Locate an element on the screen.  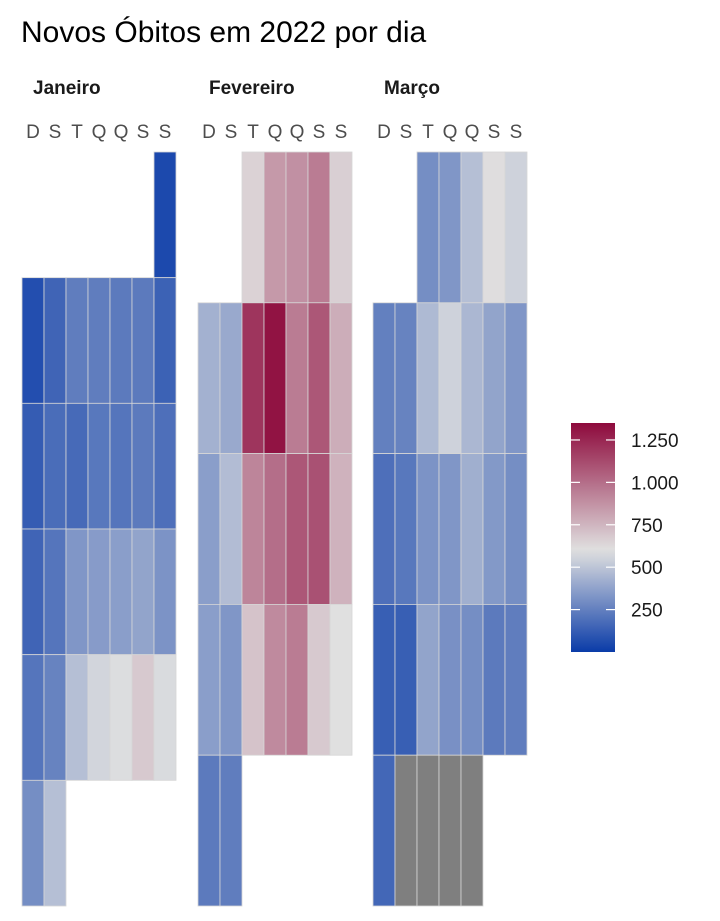
legend-label: 250 is located at coordinates (647, 611).